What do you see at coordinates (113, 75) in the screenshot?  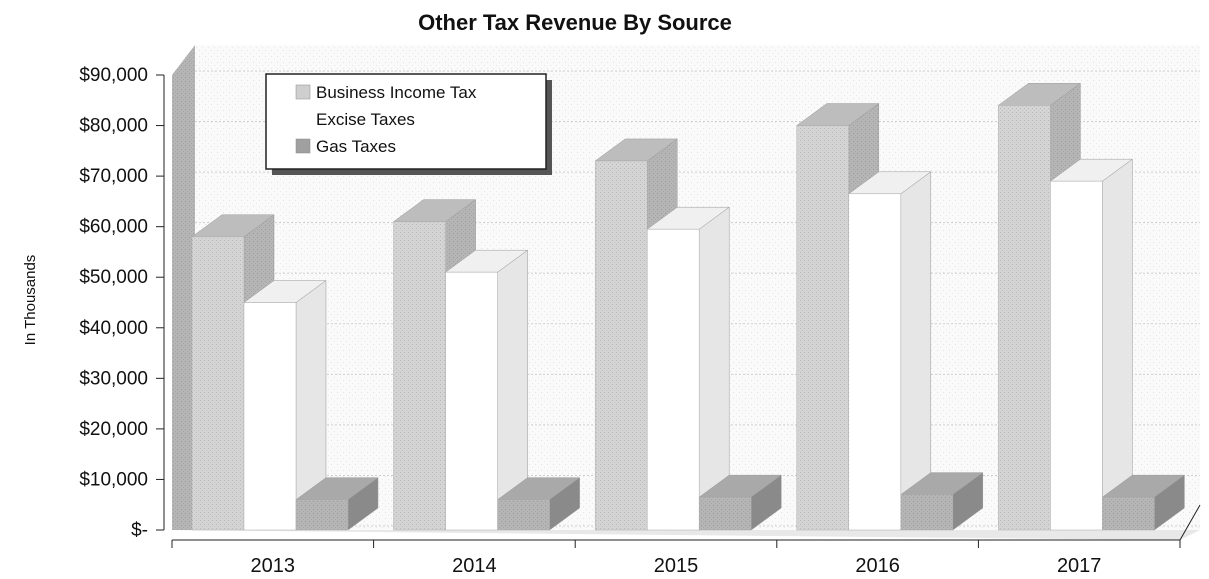 I see `y-tick-label: $90,000` at bounding box center [113, 75].